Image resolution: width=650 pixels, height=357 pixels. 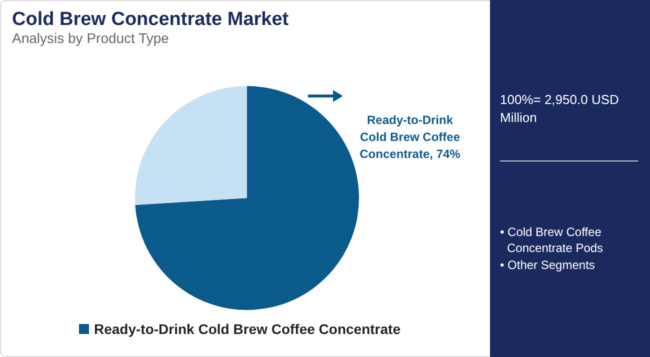 What do you see at coordinates (547, 265) in the screenshot?
I see `text: • Other Segments` at bounding box center [547, 265].